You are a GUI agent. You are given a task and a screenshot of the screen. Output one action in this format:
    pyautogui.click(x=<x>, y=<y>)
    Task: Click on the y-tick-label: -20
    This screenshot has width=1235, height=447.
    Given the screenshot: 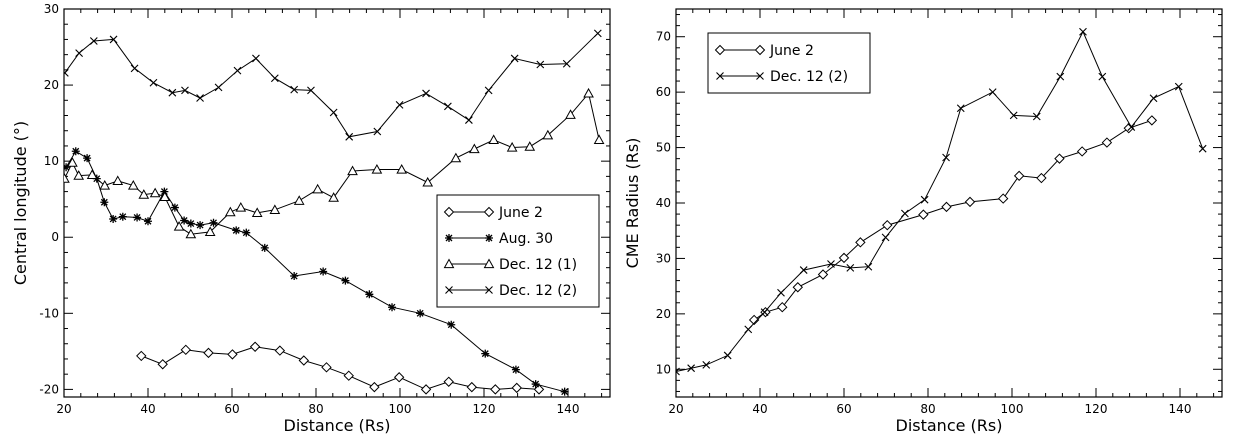 What is the action you would take?
    pyautogui.click(x=49, y=389)
    